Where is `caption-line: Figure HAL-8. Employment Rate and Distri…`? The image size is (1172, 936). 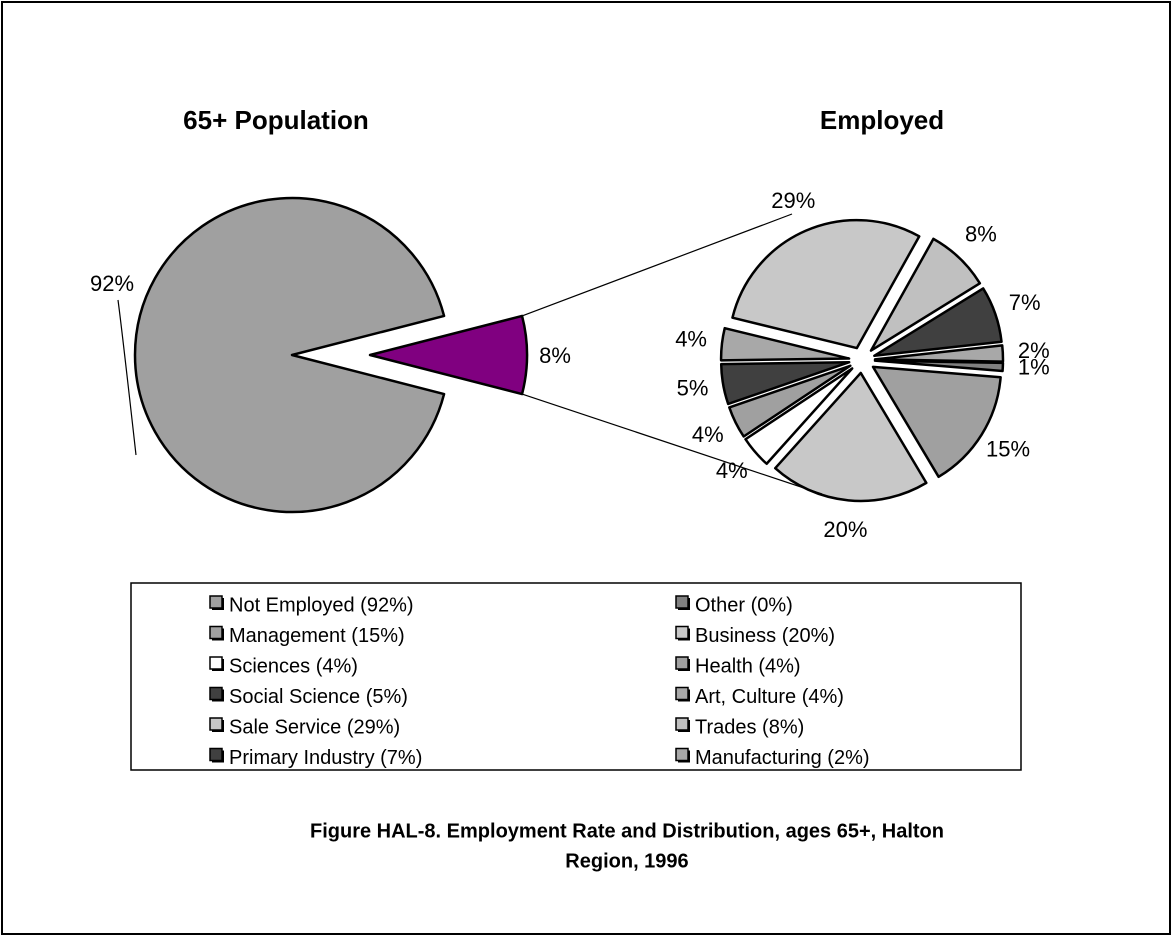
caption-line: Figure HAL-8. Employment Rate and Distri… is located at coordinates (627, 831).